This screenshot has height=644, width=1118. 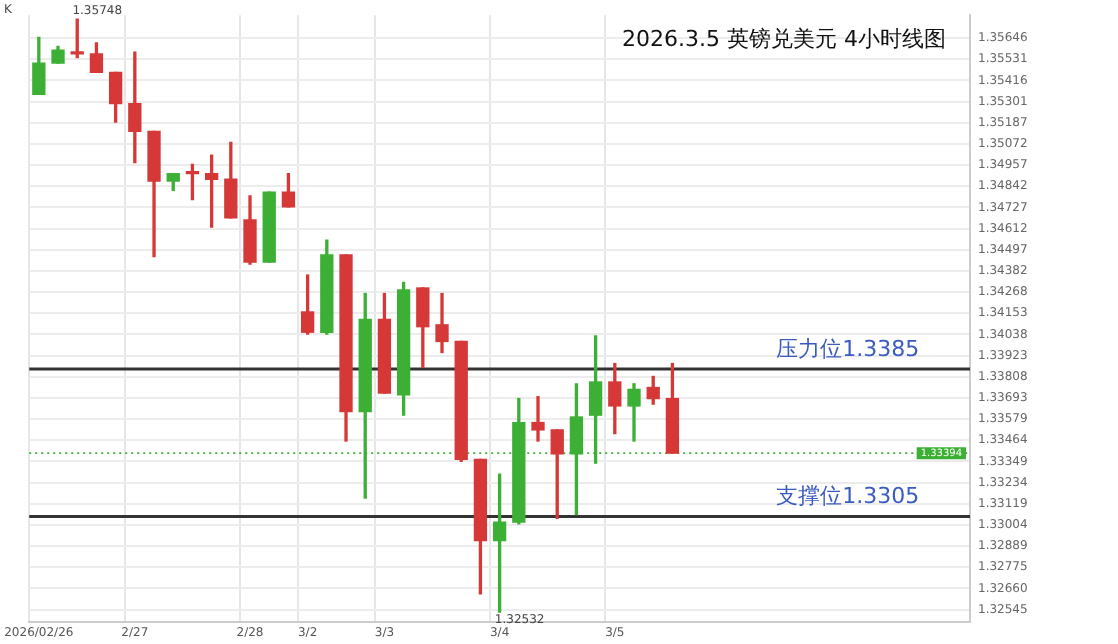 I want to click on text: 2026.3.5 英镑兑美元 4小时线图, so click(x=784, y=38).